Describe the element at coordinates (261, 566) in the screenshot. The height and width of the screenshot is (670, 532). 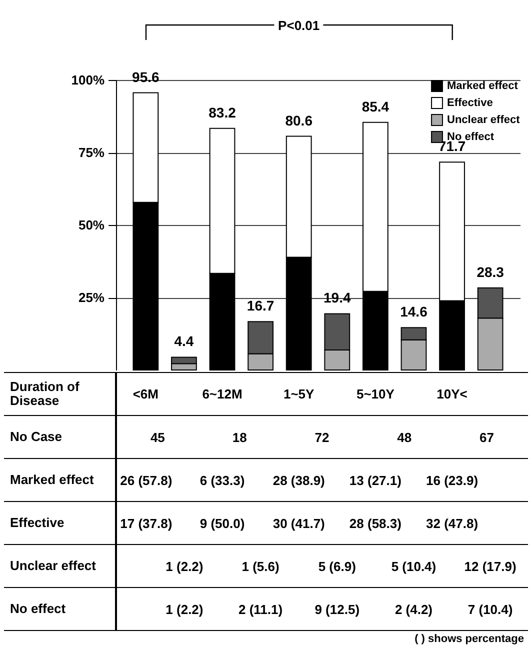
I see `data-label: 1 (5.6)` at that location.